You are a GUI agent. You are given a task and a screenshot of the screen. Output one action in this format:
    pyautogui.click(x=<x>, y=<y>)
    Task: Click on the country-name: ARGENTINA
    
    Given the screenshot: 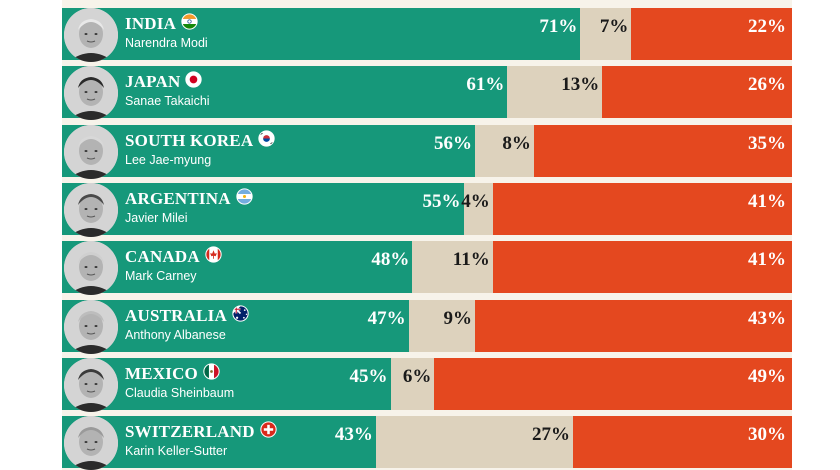 What is the action you would take?
    pyautogui.click(x=189, y=199)
    